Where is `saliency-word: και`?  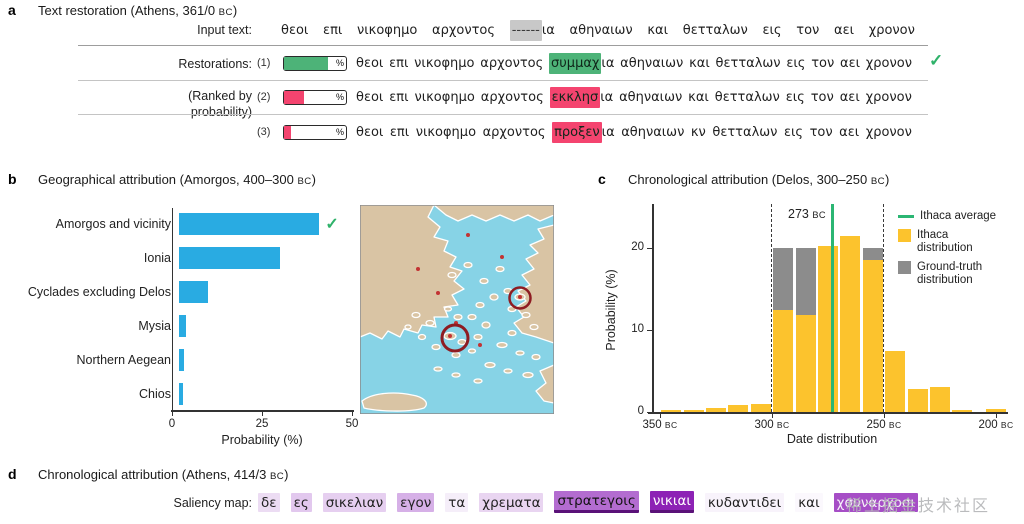
saliency-word: και is located at coordinates (809, 502).